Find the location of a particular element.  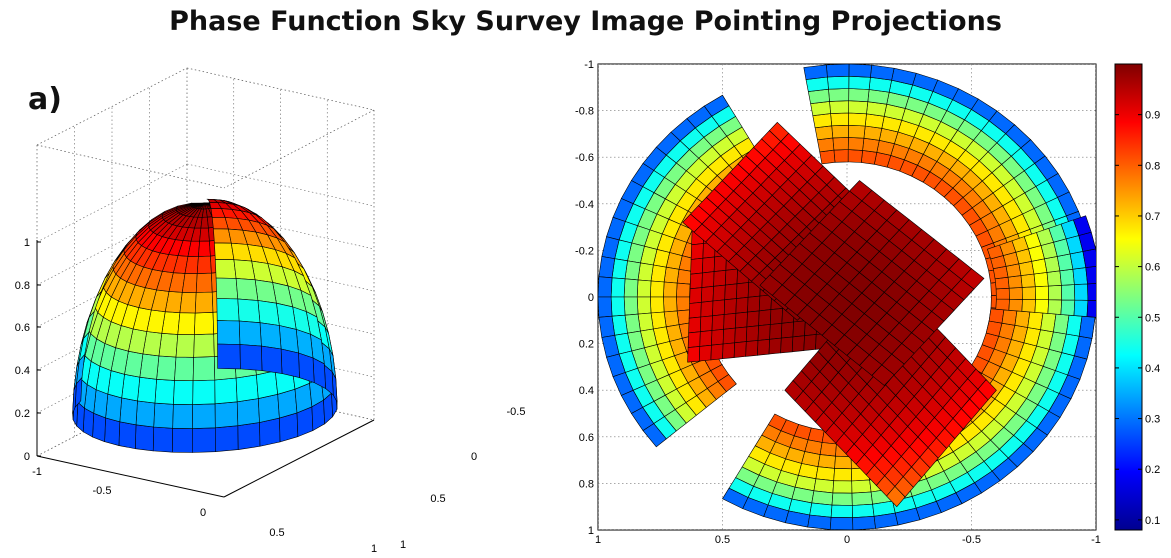

colorbar-tick-label: 0.2 is located at coordinates (1152, 470).